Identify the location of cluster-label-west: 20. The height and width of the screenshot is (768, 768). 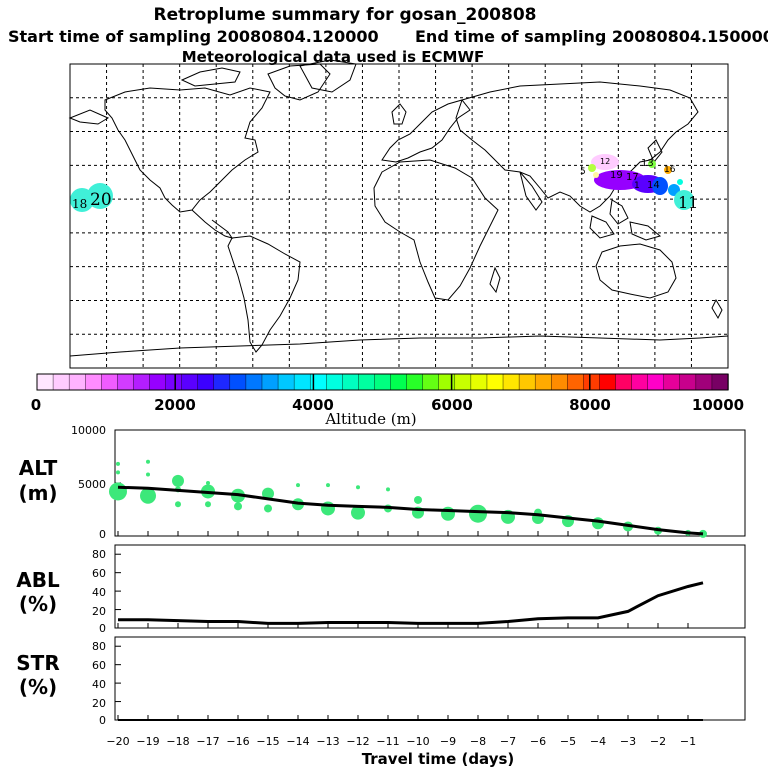
(101, 200).